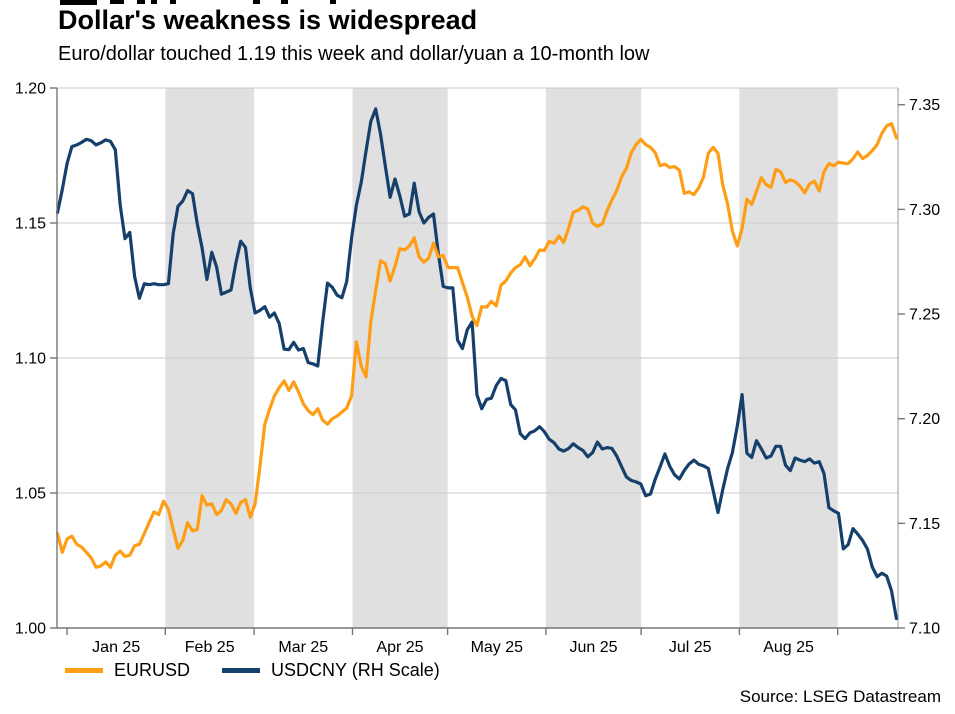 Image resolution: width=955 pixels, height=714 pixels. Describe the element at coordinates (30, 359) in the screenshot. I see `left-axis-tick-label: 1.10` at that location.